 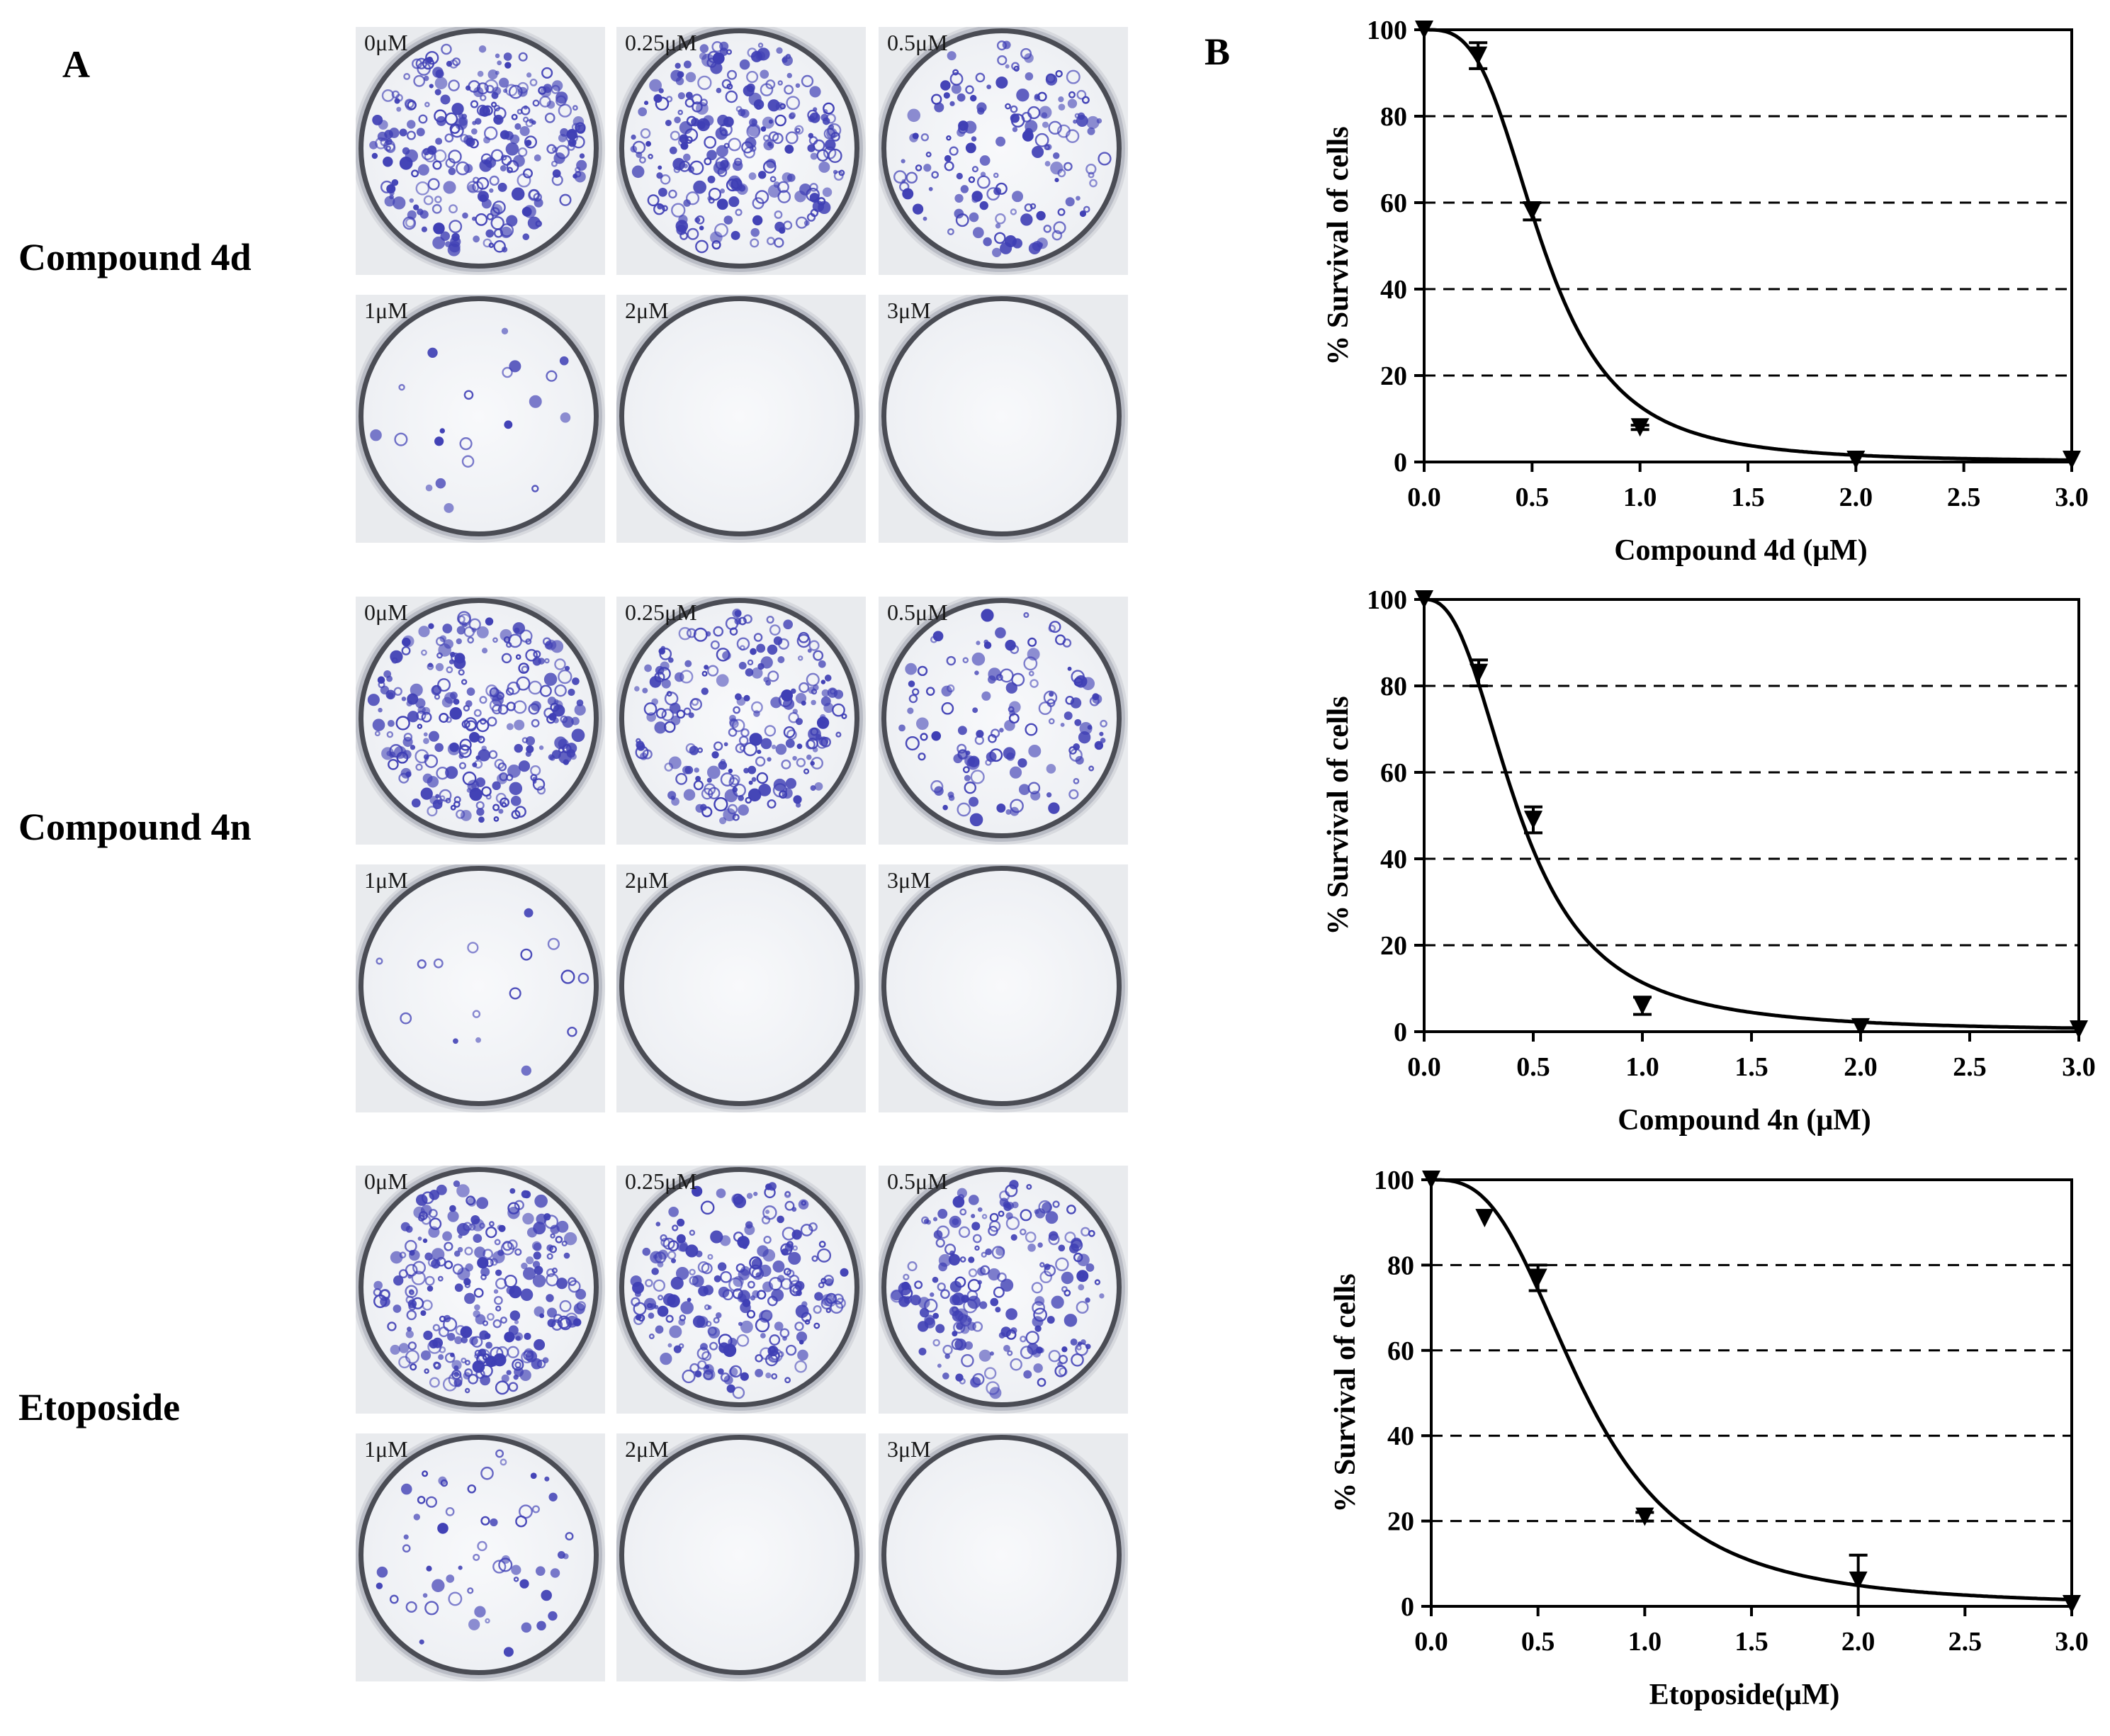 I want to click on culture-plate: 2μM, so click(x=741, y=419).